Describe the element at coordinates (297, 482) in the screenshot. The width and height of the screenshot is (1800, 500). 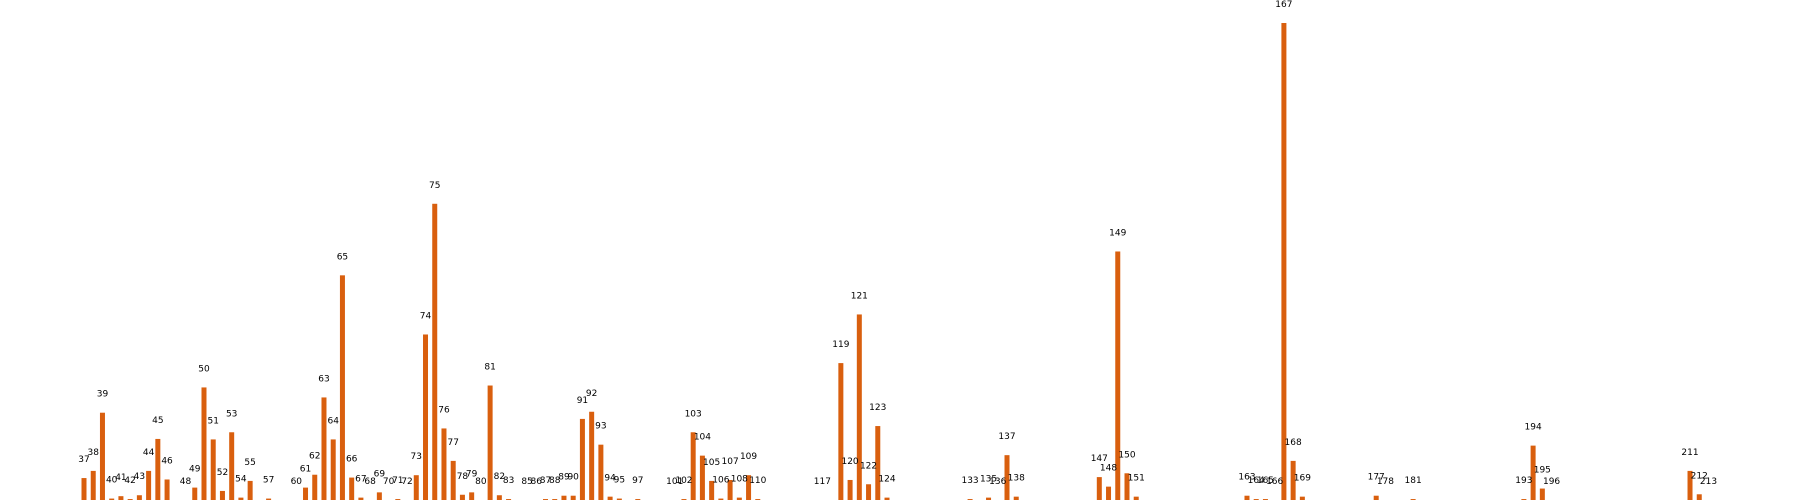
I see `bar-label-60: 60` at that location.